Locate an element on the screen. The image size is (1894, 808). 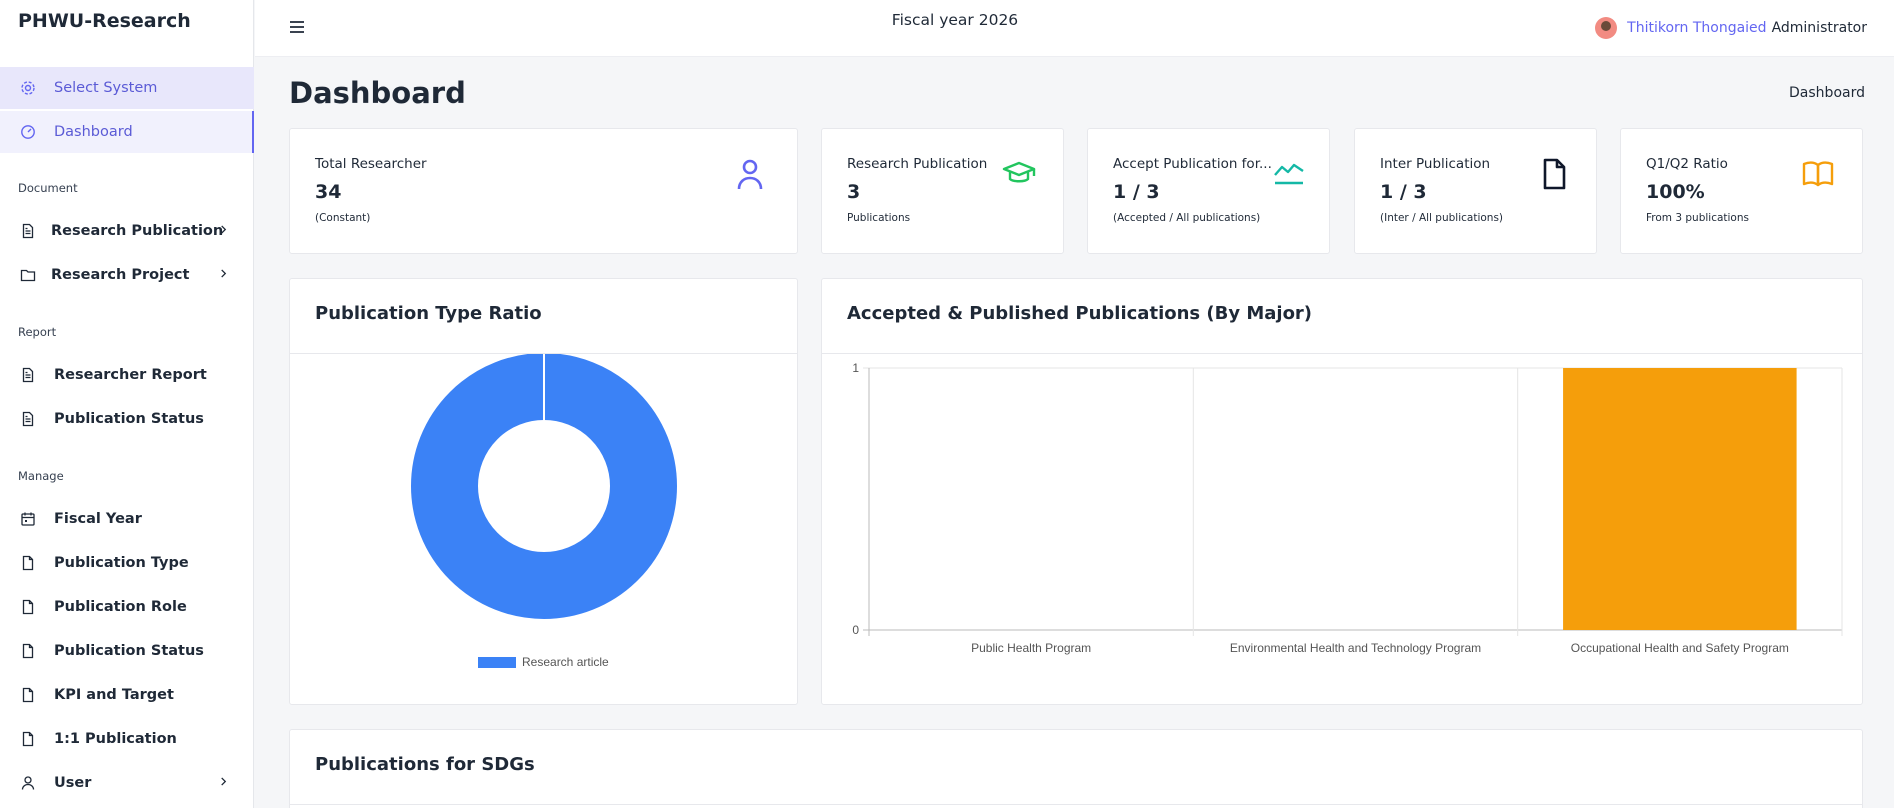
legend-label: Research article is located at coordinates (565, 662).